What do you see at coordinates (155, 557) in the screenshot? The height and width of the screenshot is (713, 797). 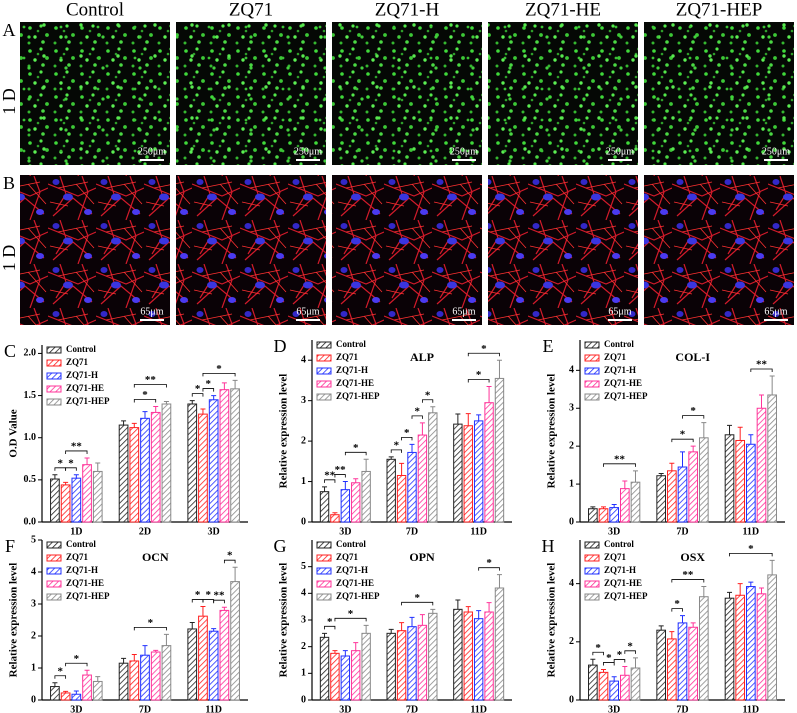 I see `chart-title: OCN` at bounding box center [155, 557].